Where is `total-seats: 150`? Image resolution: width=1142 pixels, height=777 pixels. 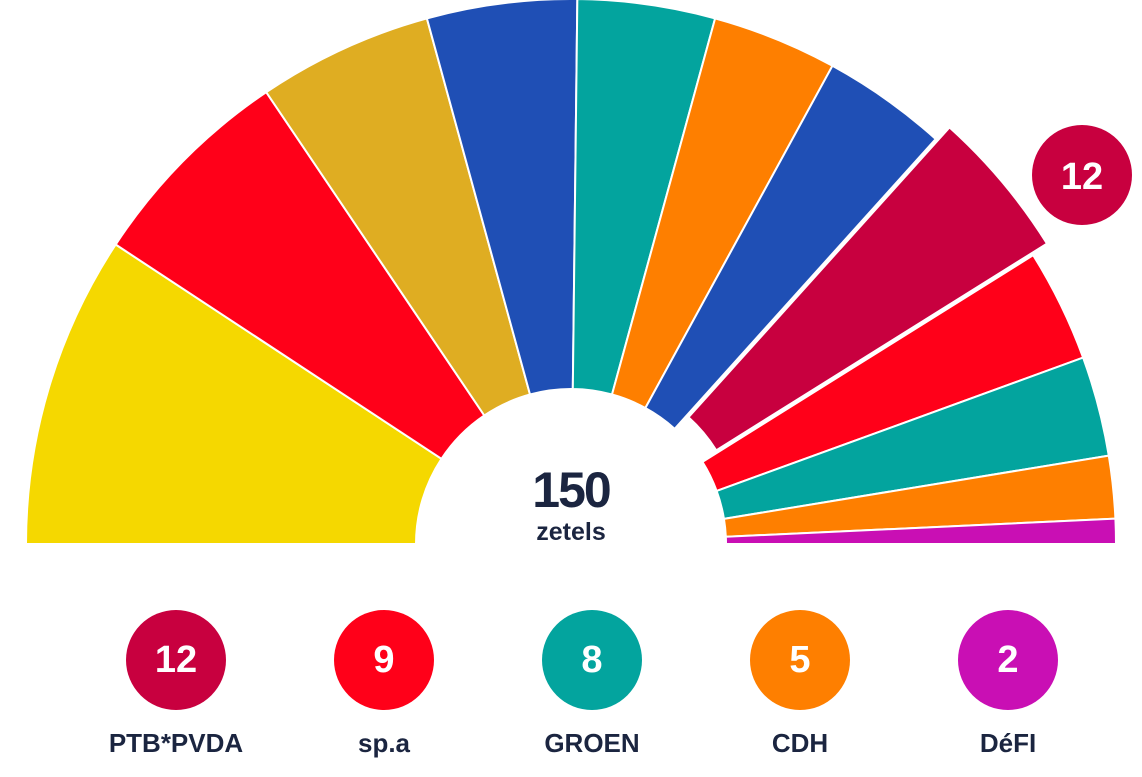 total-seats: 150 is located at coordinates (571, 490).